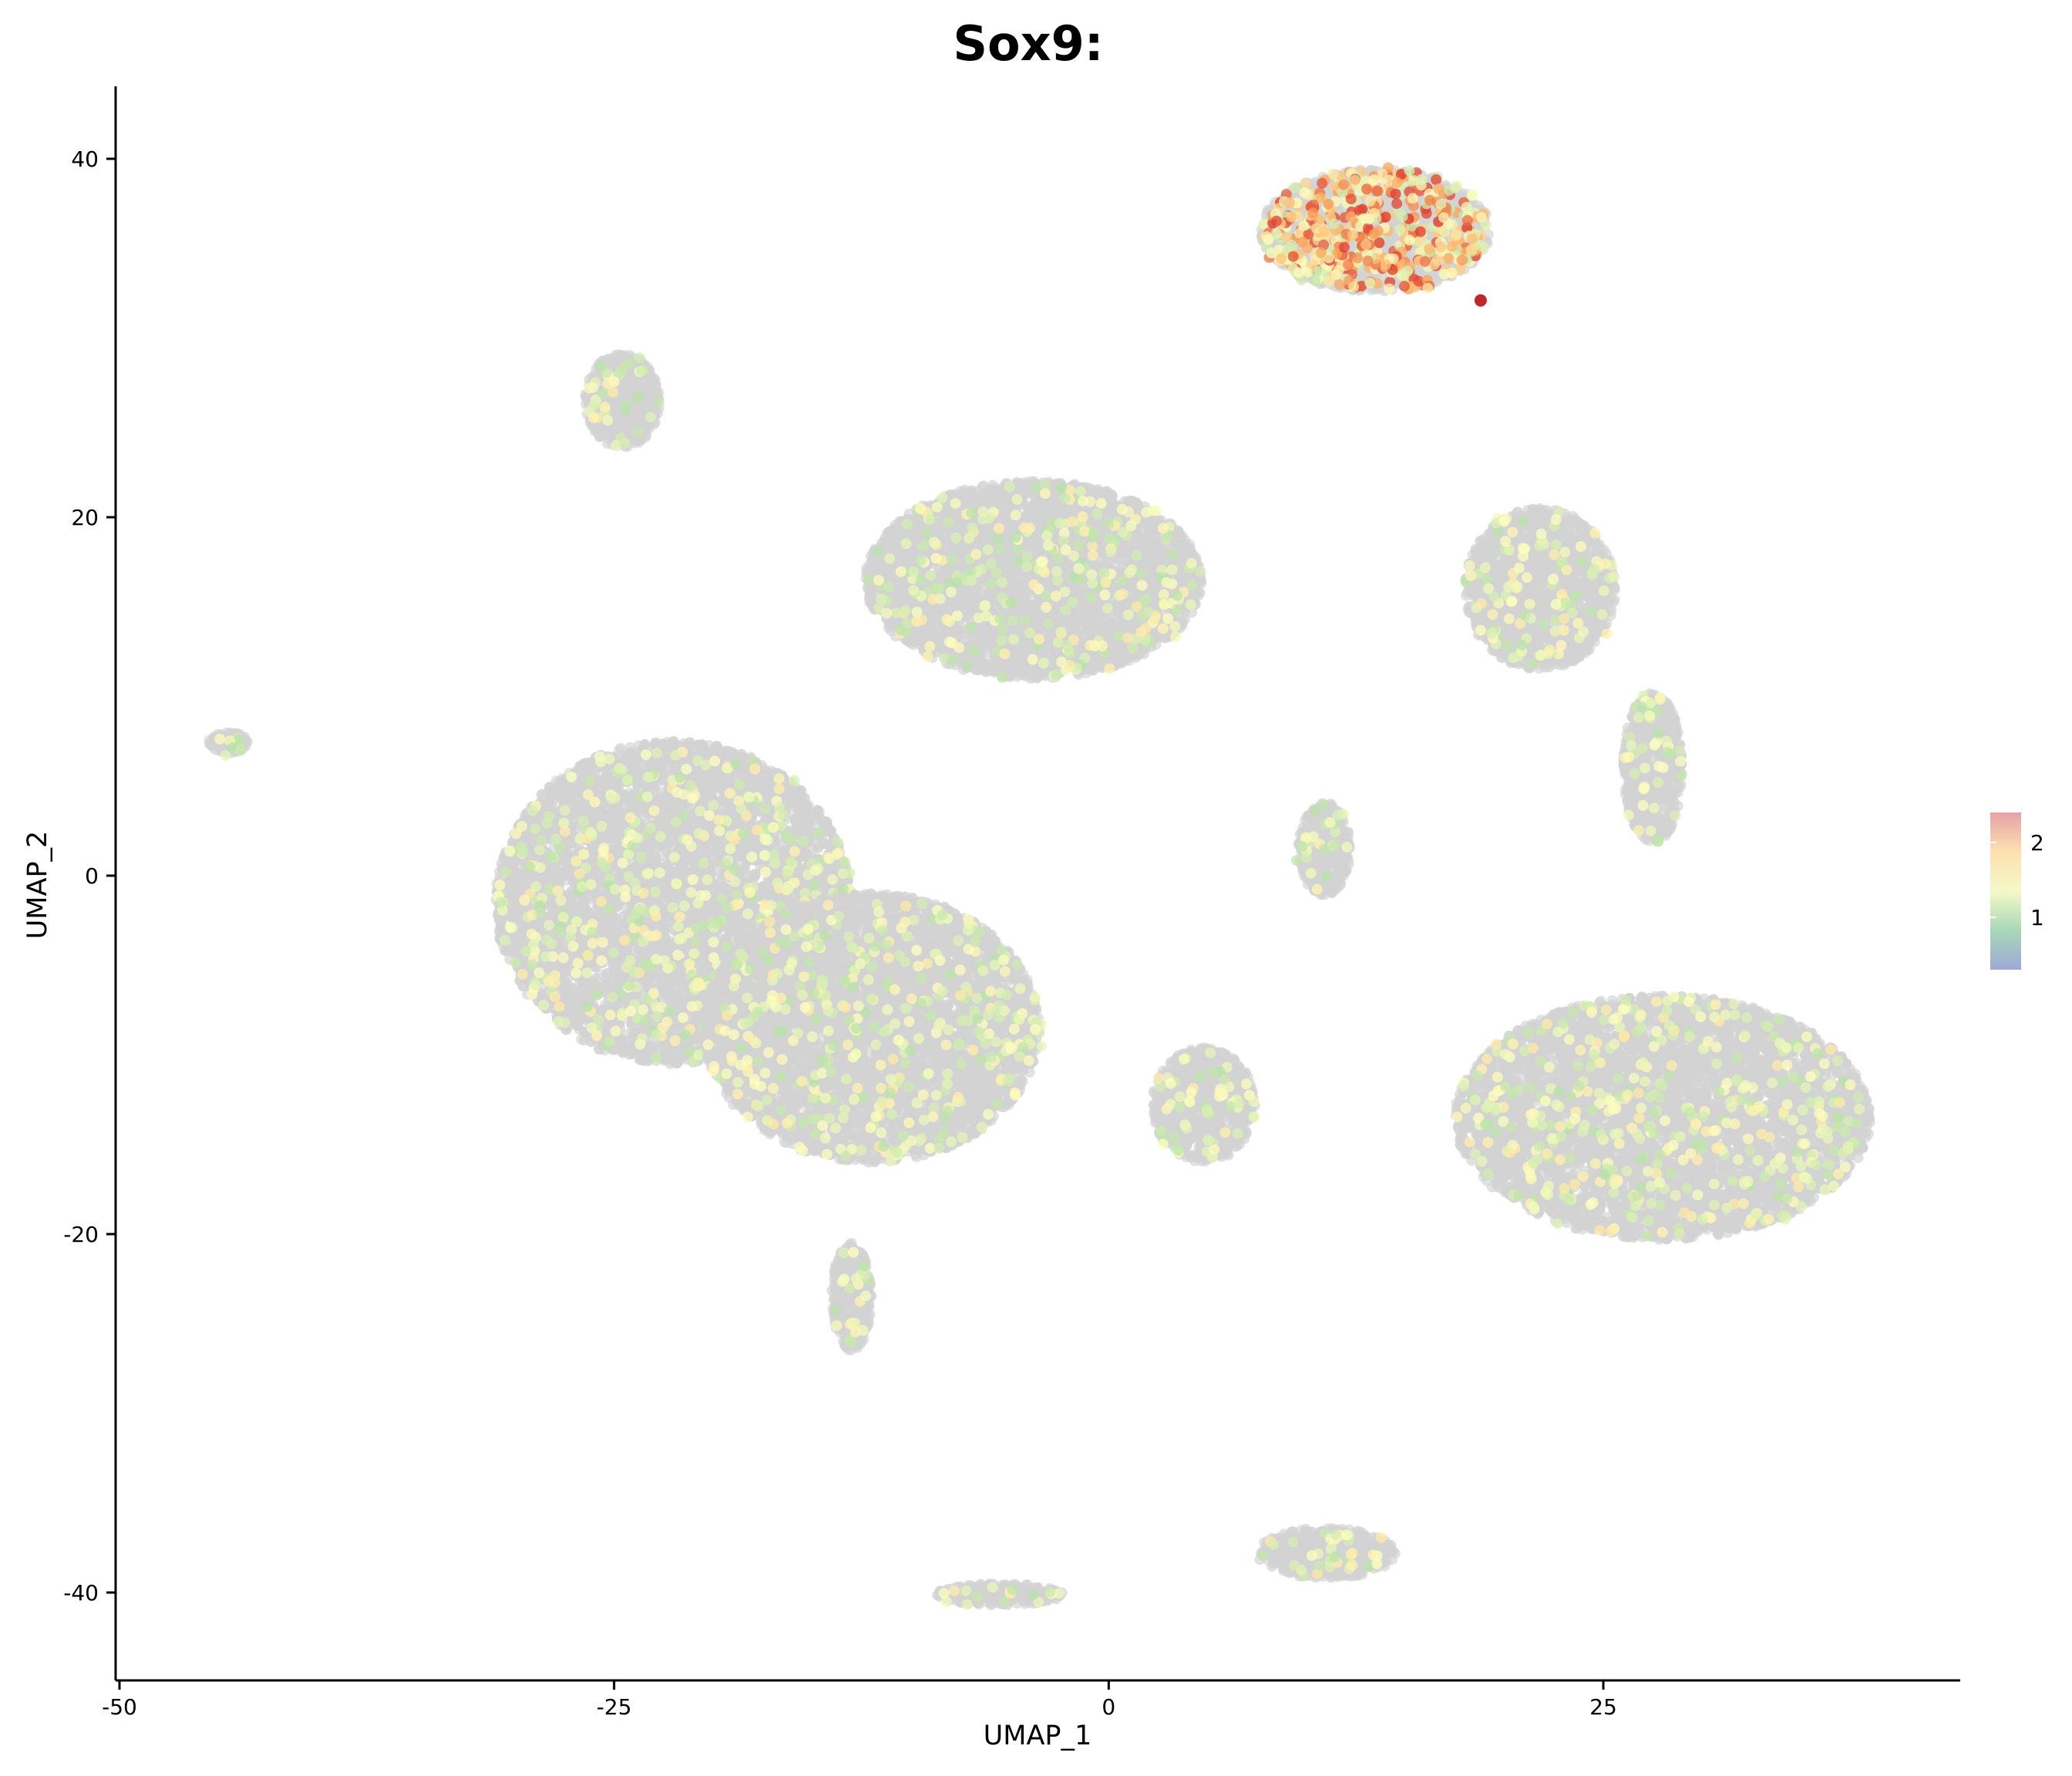 The image size is (2072, 1776). Describe the element at coordinates (1034, 580) in the screenshot. I see `cluster-upper-middle` at that location.